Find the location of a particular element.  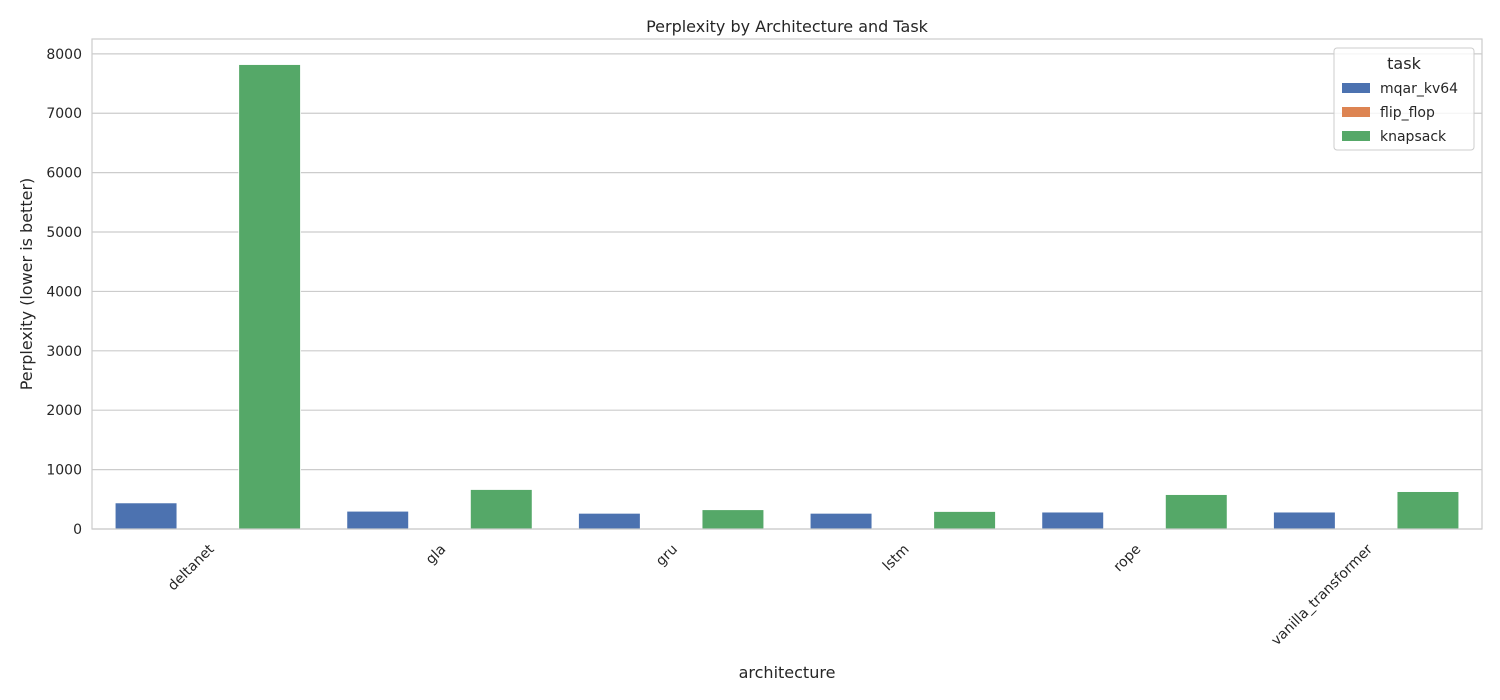

bar-mqar_kv64-gru is located at coordinates (609, 521).